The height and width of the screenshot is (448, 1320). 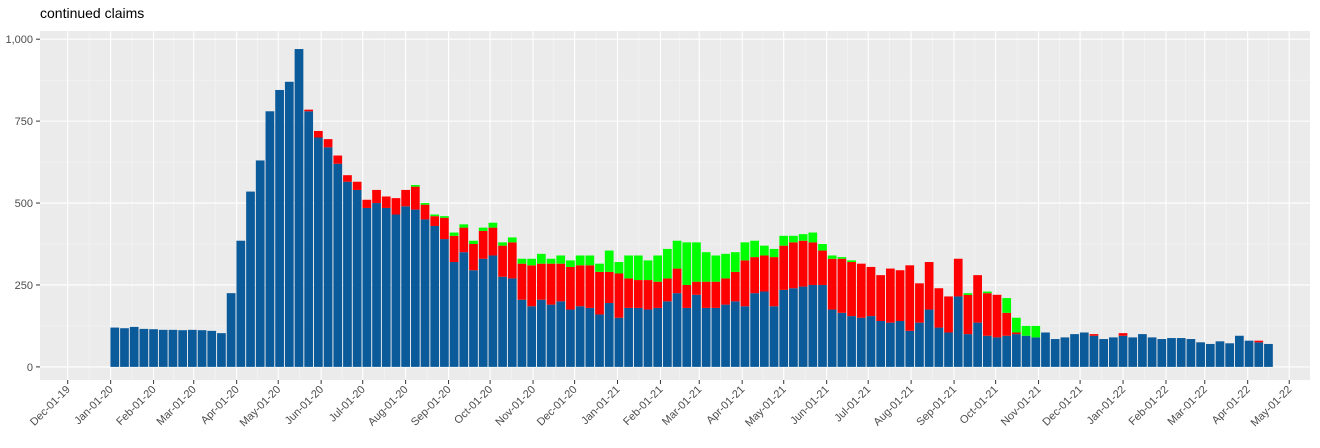 I want to click on y-tick-label: 0, so click(x=30, y=368).